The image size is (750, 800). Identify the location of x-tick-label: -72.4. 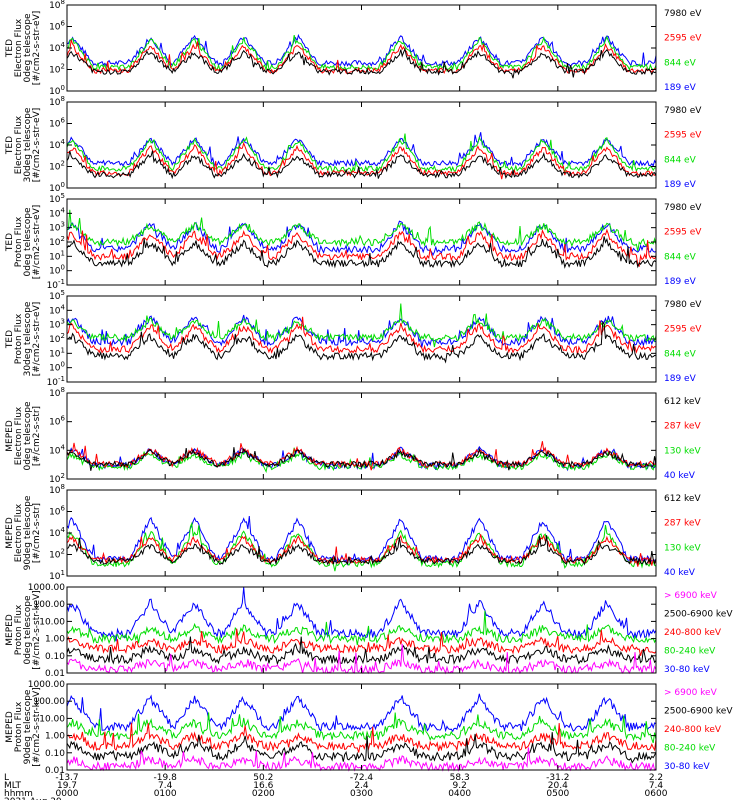
(362, 778).